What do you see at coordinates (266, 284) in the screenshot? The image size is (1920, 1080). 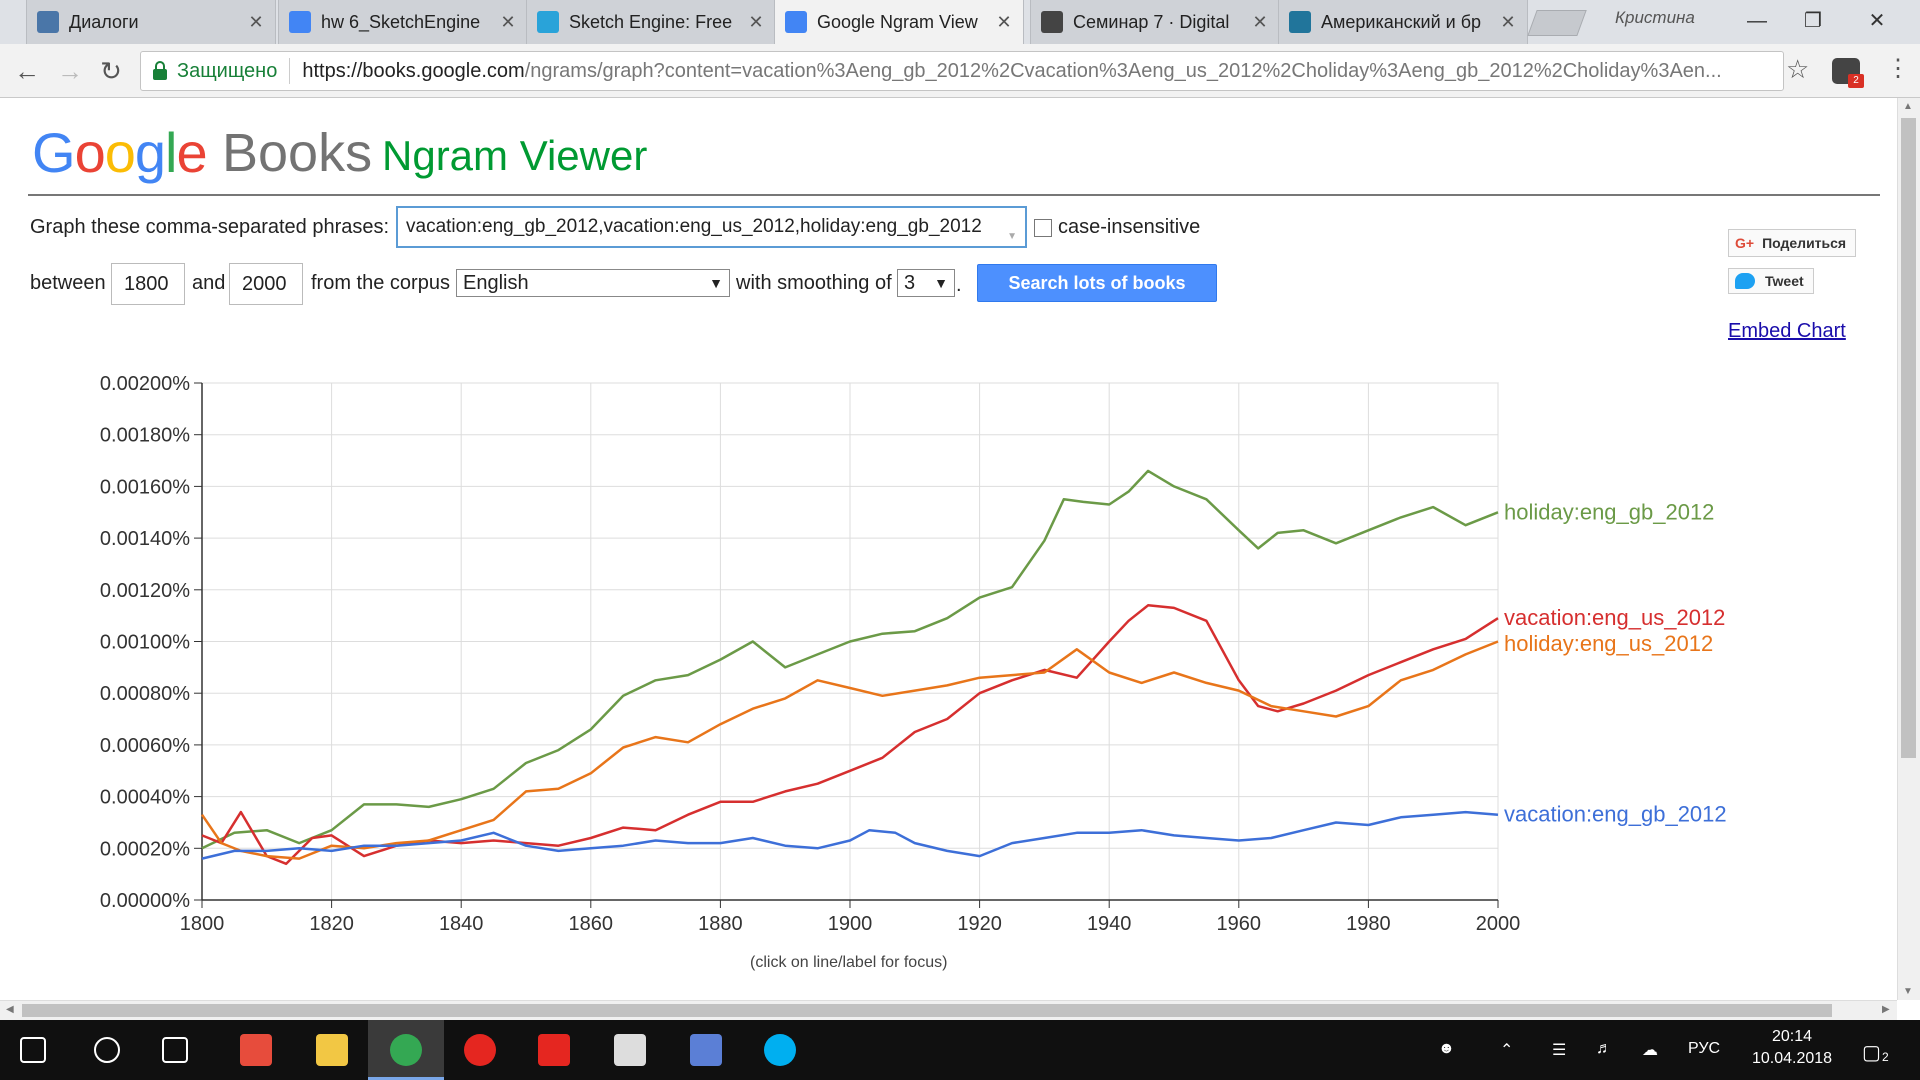 I see `end-year-input: 2000` at bounding box center [266, 284].